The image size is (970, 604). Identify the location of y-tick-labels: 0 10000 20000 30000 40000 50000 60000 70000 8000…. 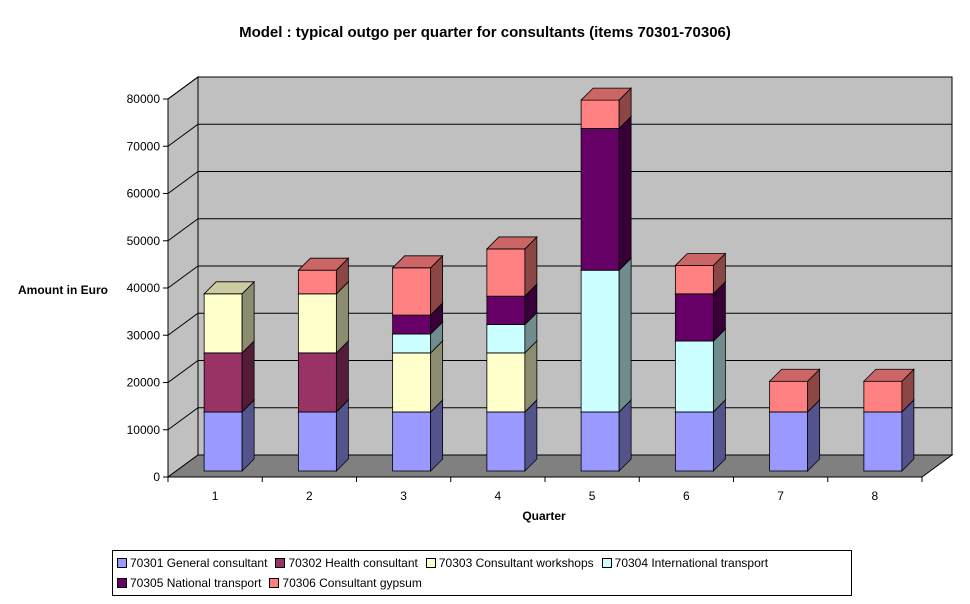
(144, 288).